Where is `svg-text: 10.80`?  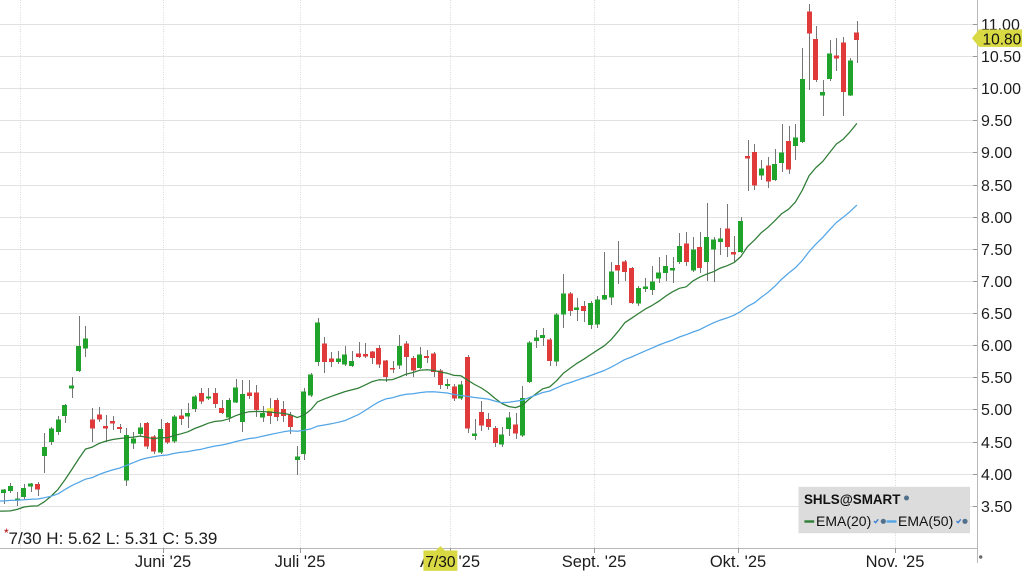
svg-text: 10.80 is located at coordinates (1002, 40).